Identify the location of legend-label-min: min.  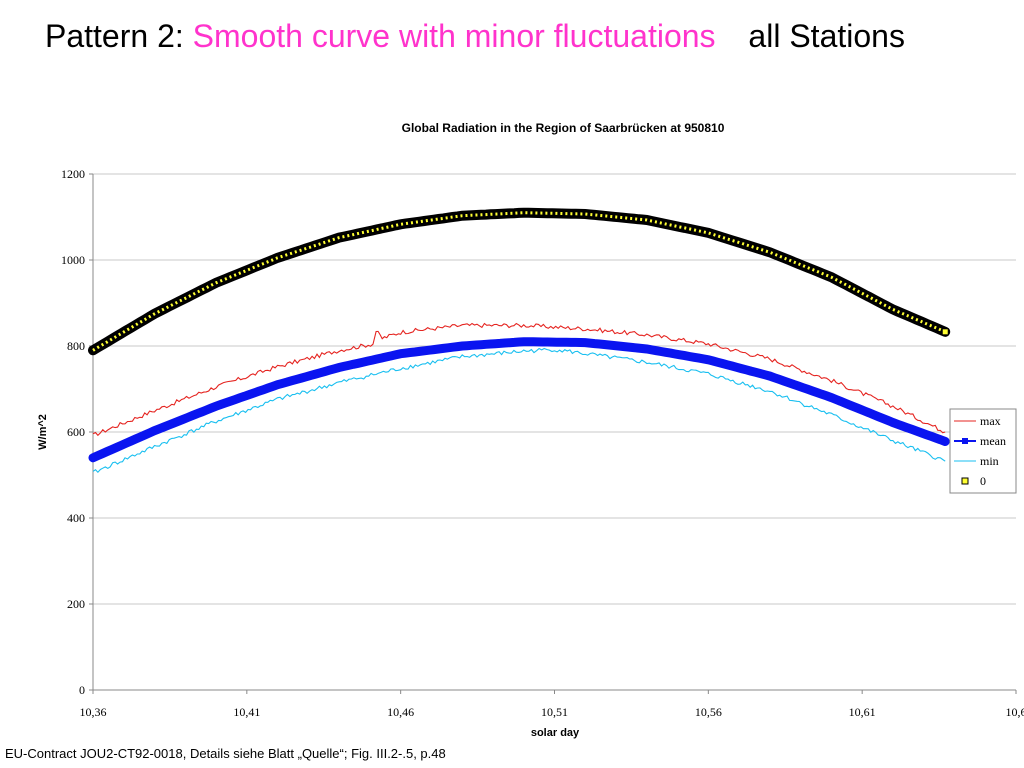
(989, 461).